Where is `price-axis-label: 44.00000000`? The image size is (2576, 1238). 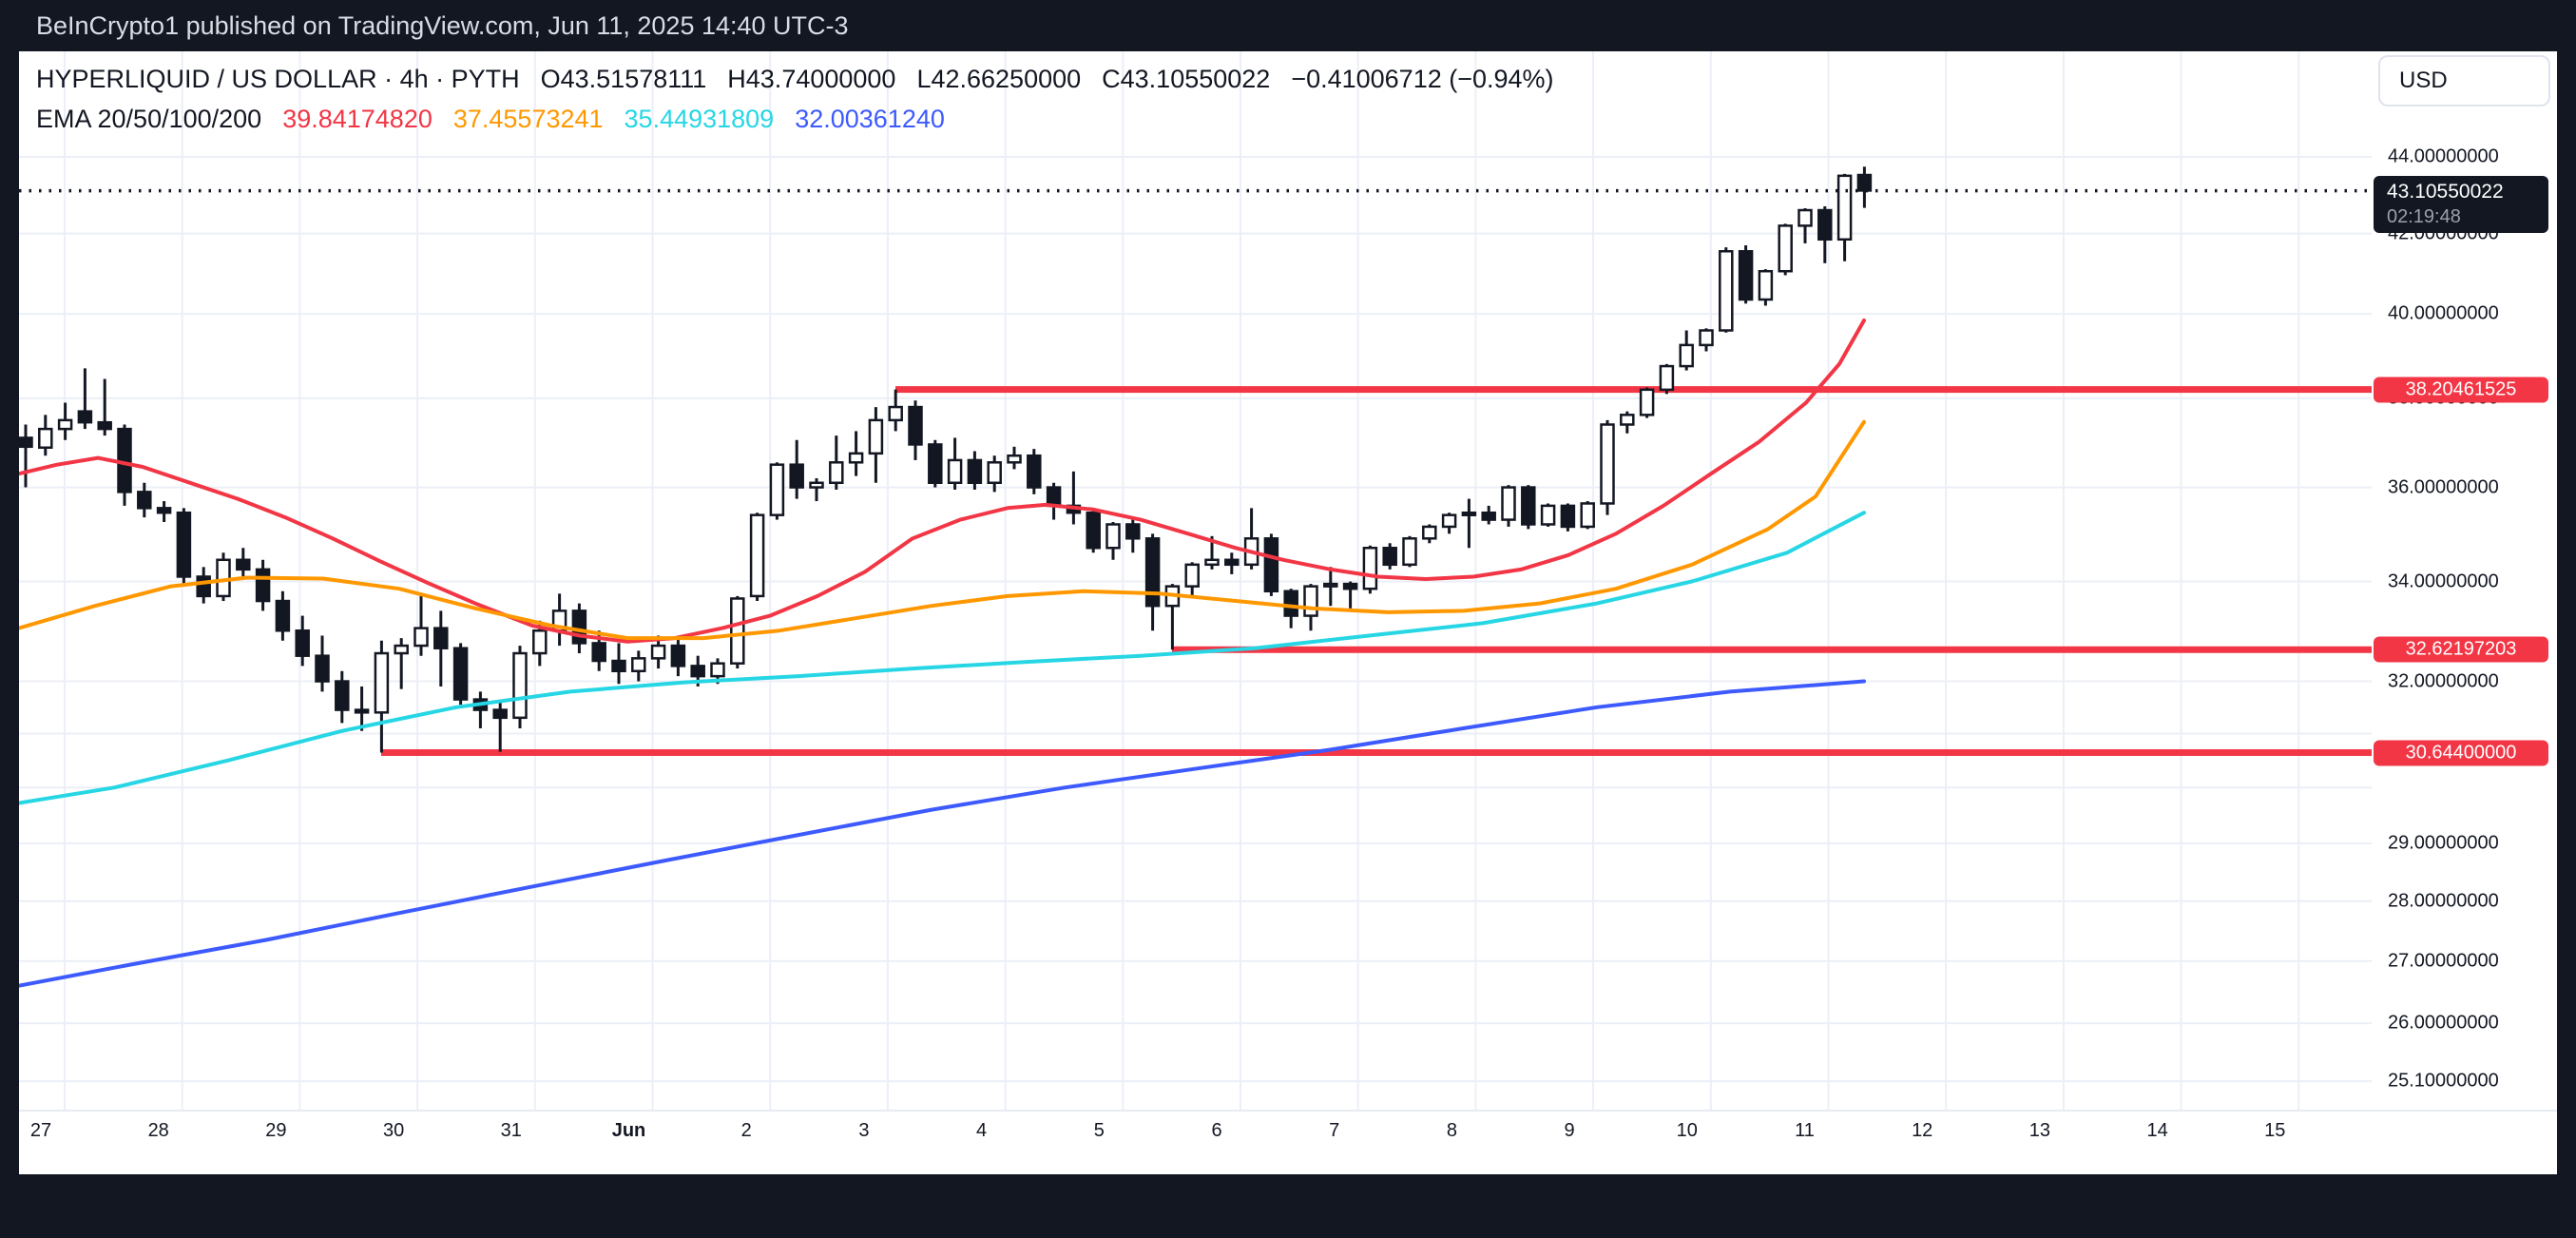
price-axis-label: 44.00000000 is located at coordinates (2443, 156).